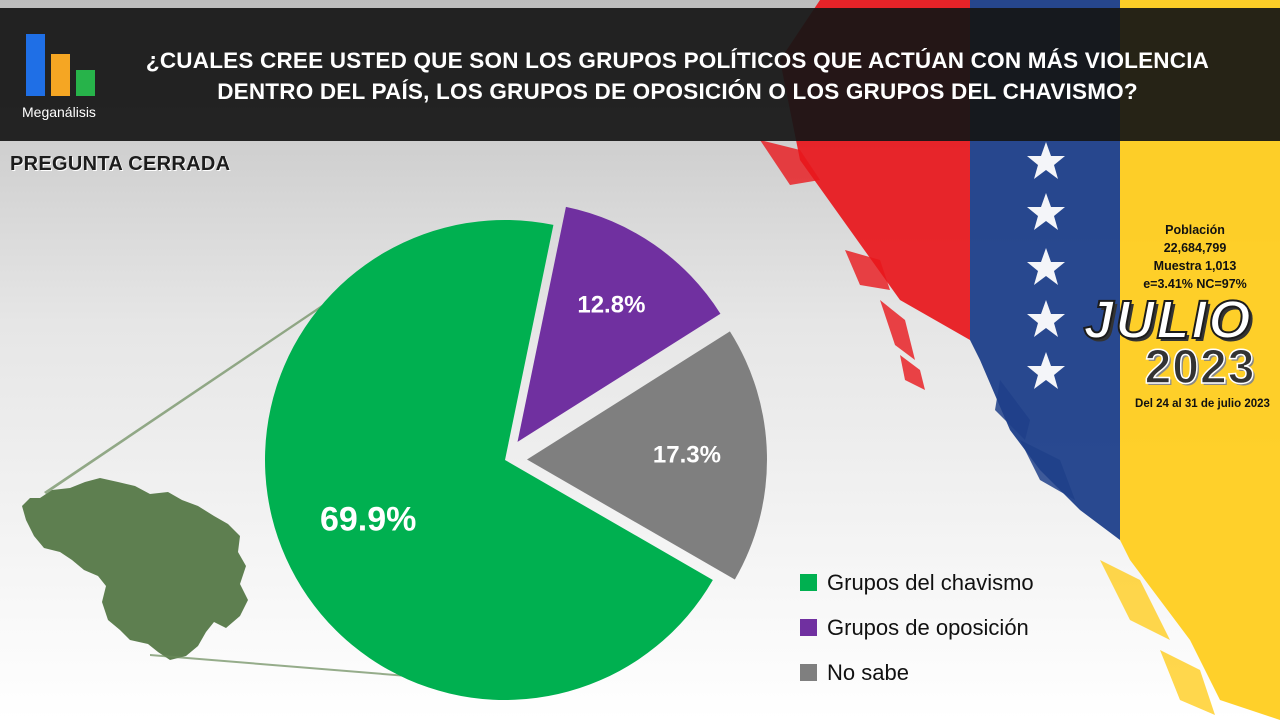 This screenshot has height=720, width=1280. Describe the element at coordinates (1200, 368) in the screenshot. I see `year-badge: 2023` at that location.